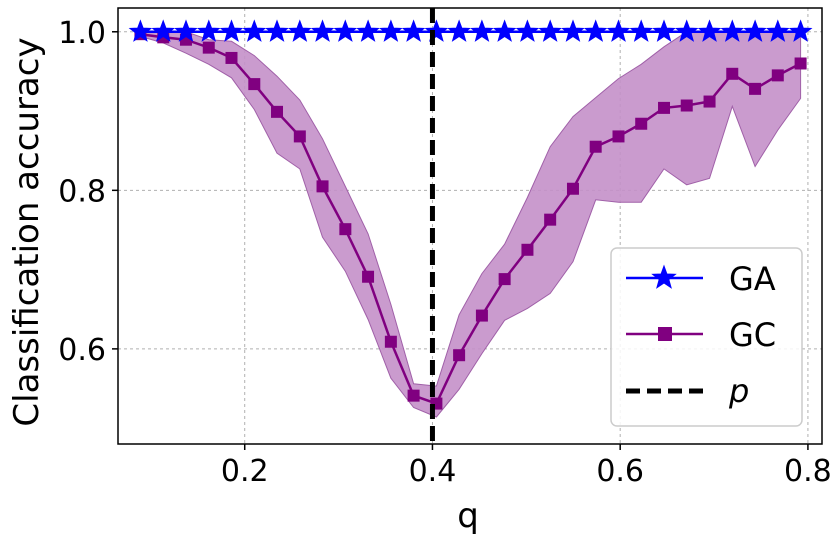 This screenshot has height=539, width=830. Describe the element at coordinates (738, 391) in the screenshot. I see `legend-p-label: p` at that location.